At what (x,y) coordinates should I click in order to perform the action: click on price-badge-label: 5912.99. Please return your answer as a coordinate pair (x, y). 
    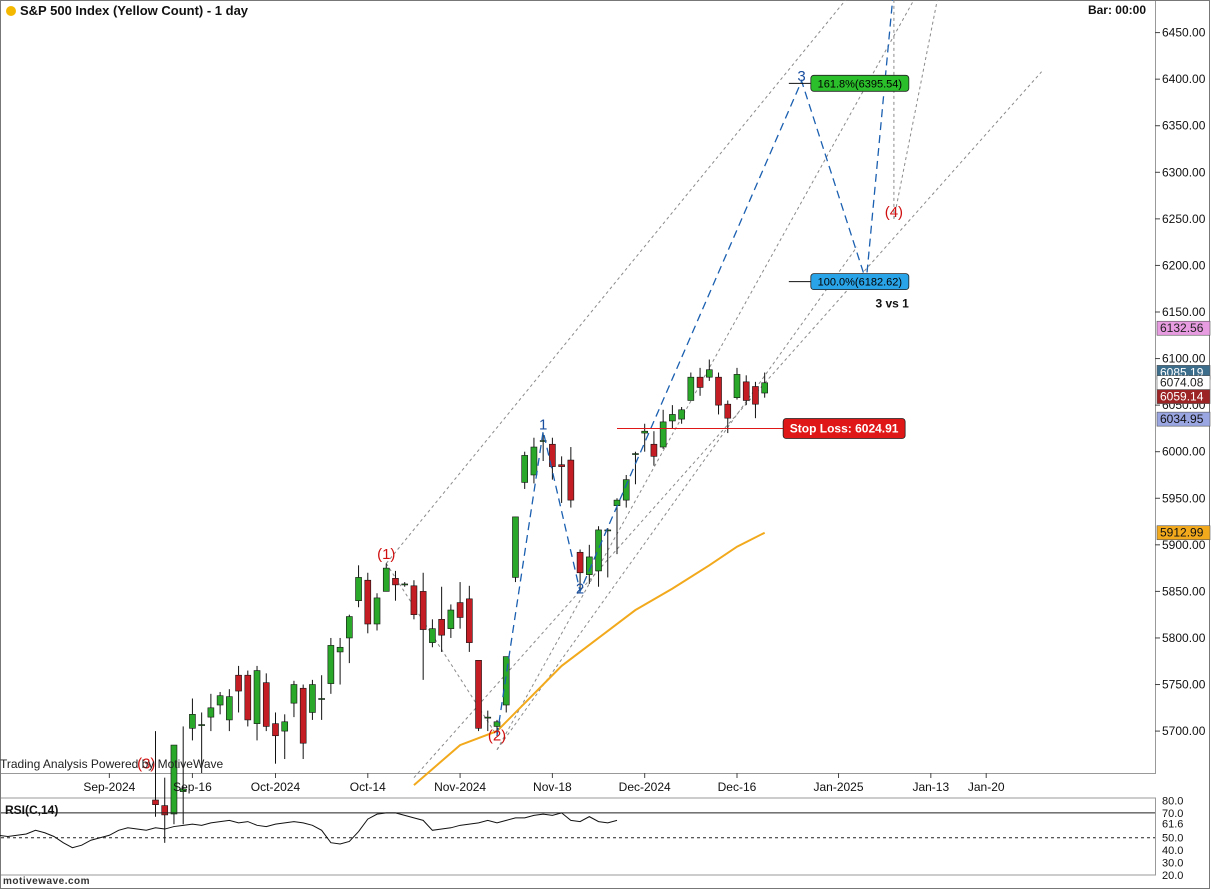
    Looking at the image, I should click on (1182, 533).